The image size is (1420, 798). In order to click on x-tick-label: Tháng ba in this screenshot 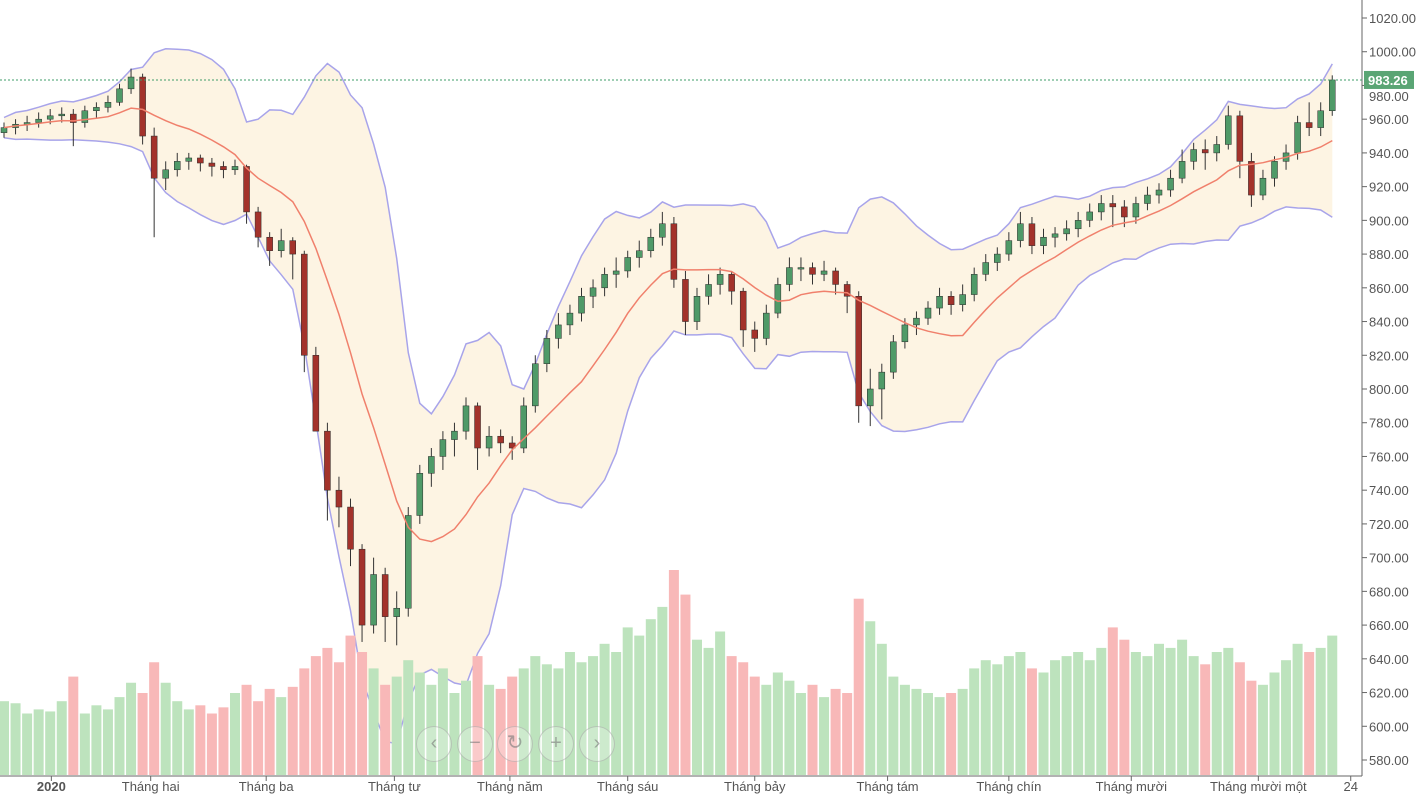, I will do `click(267, 786)`.